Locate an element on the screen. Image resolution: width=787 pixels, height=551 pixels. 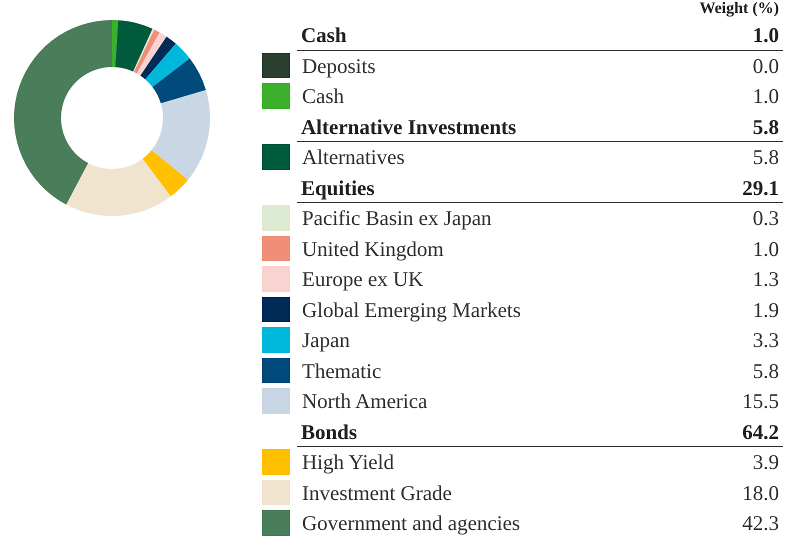
data-label: 15.5 is located at coordinates (760, 401).